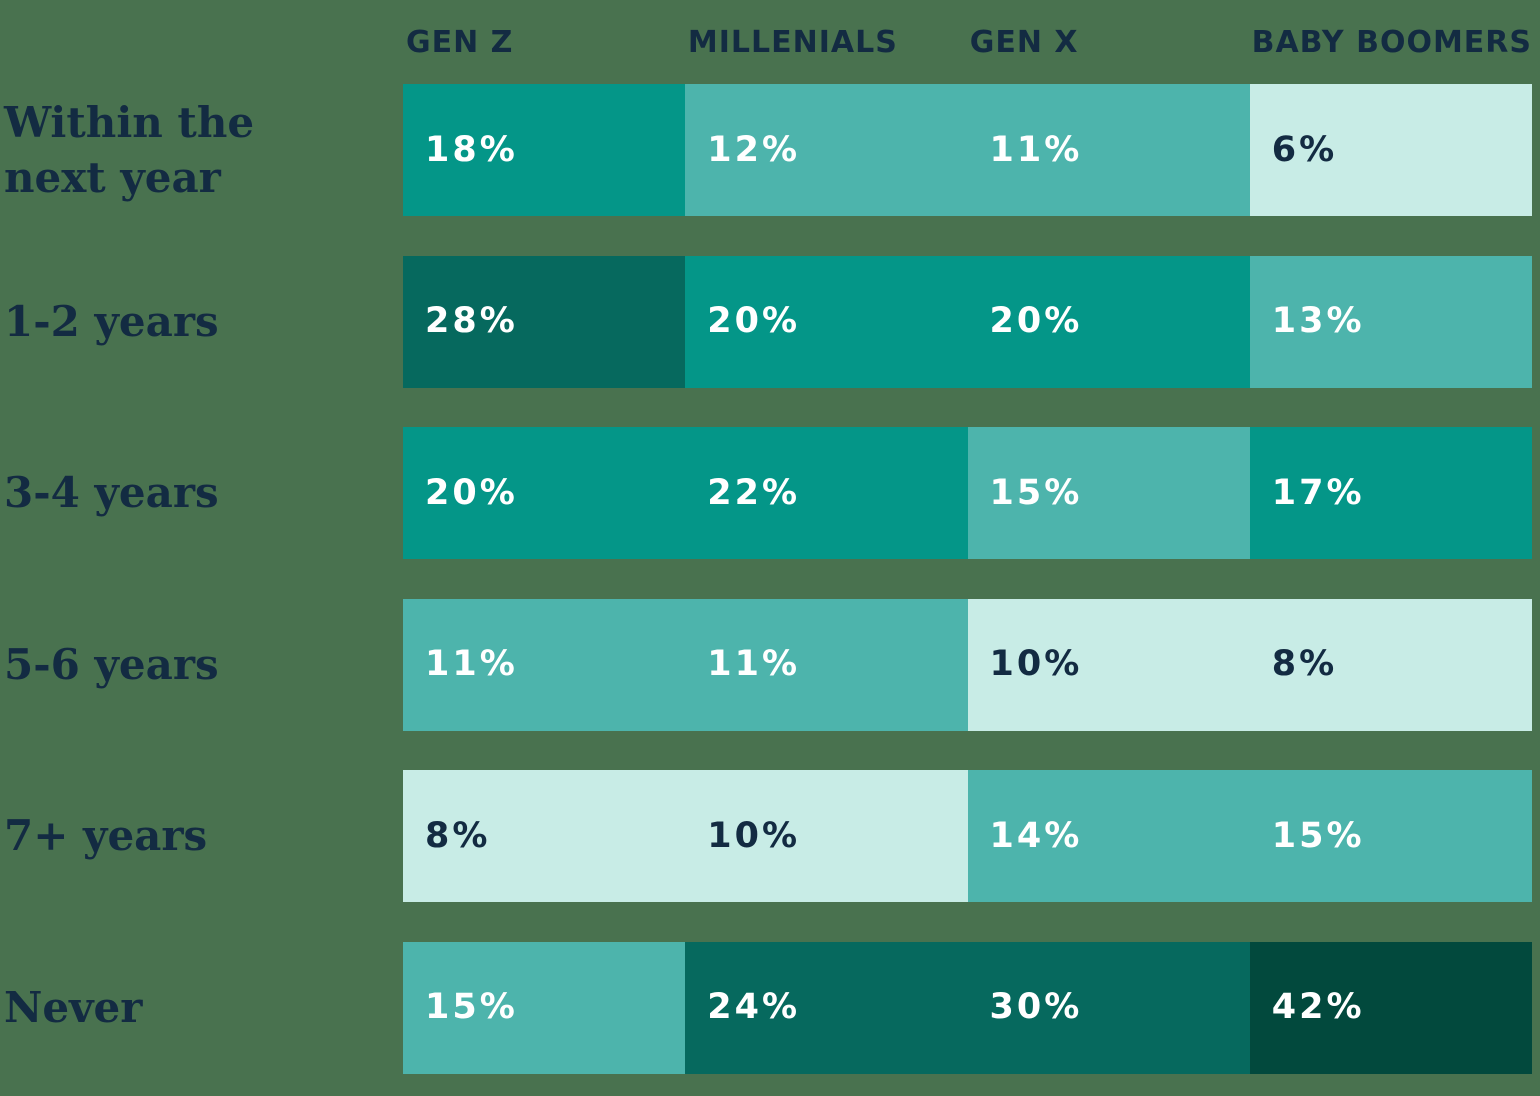 The height and width of the screenshot is (1096, 1540). I want to click on table-row-5-6-years: 5-6 years 11% 11% 10% 8%, so click(770, 664).